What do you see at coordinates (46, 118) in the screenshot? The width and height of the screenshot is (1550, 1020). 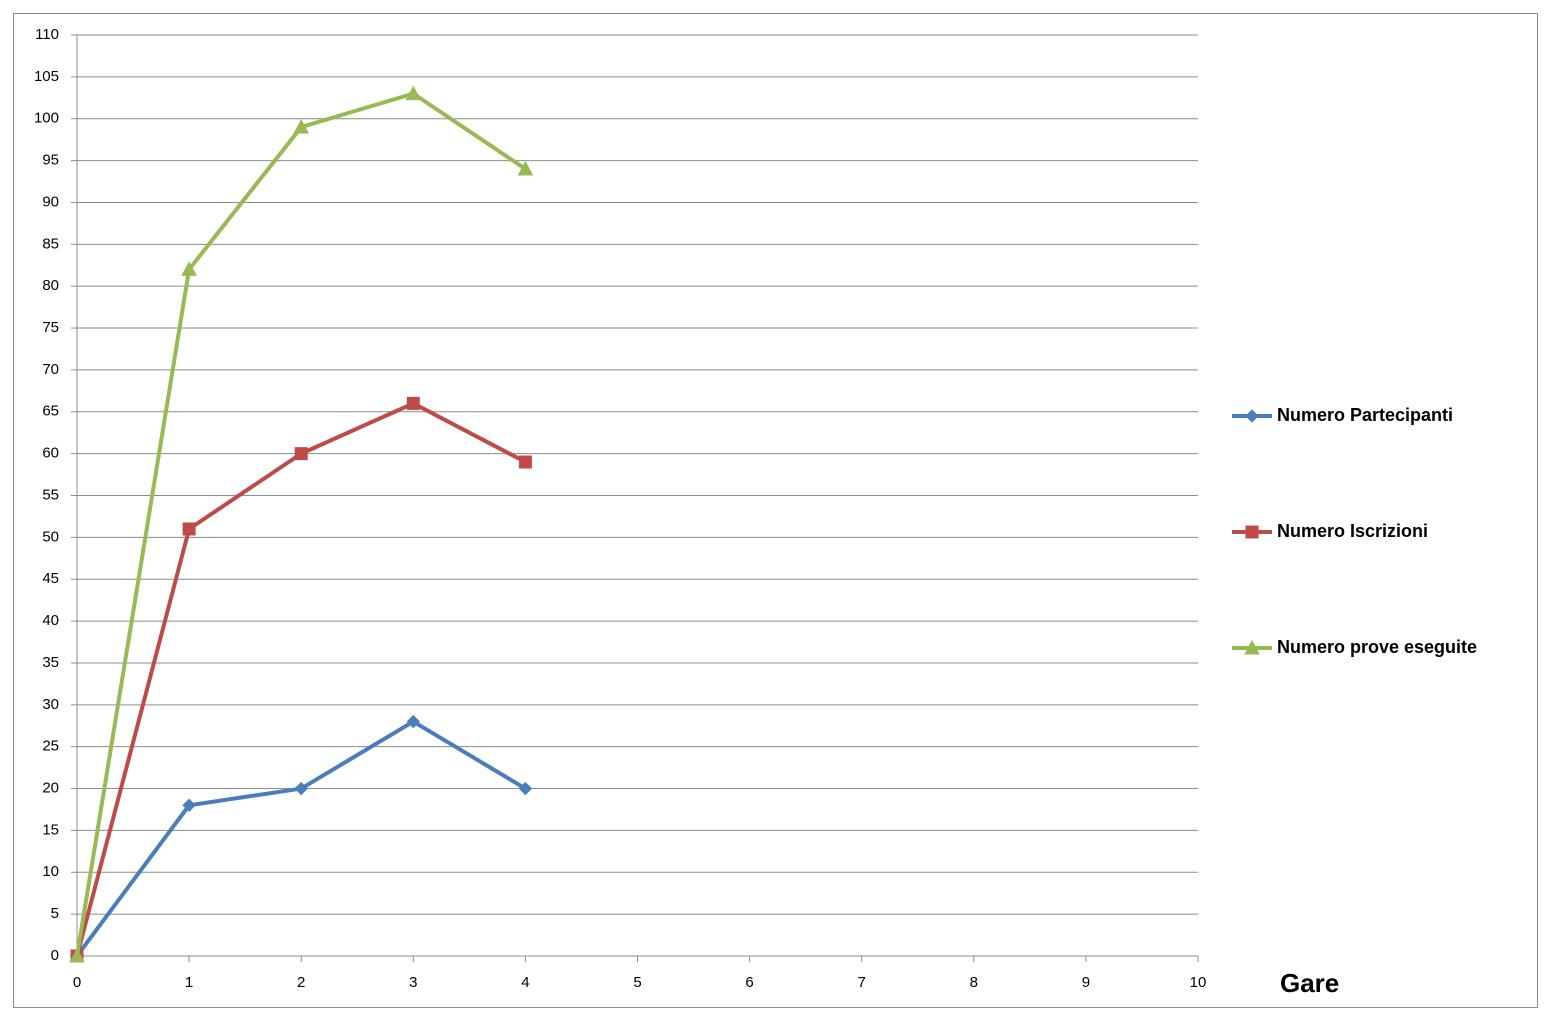 I see `y-tick-label: 100` at bounding box center [46, 118].